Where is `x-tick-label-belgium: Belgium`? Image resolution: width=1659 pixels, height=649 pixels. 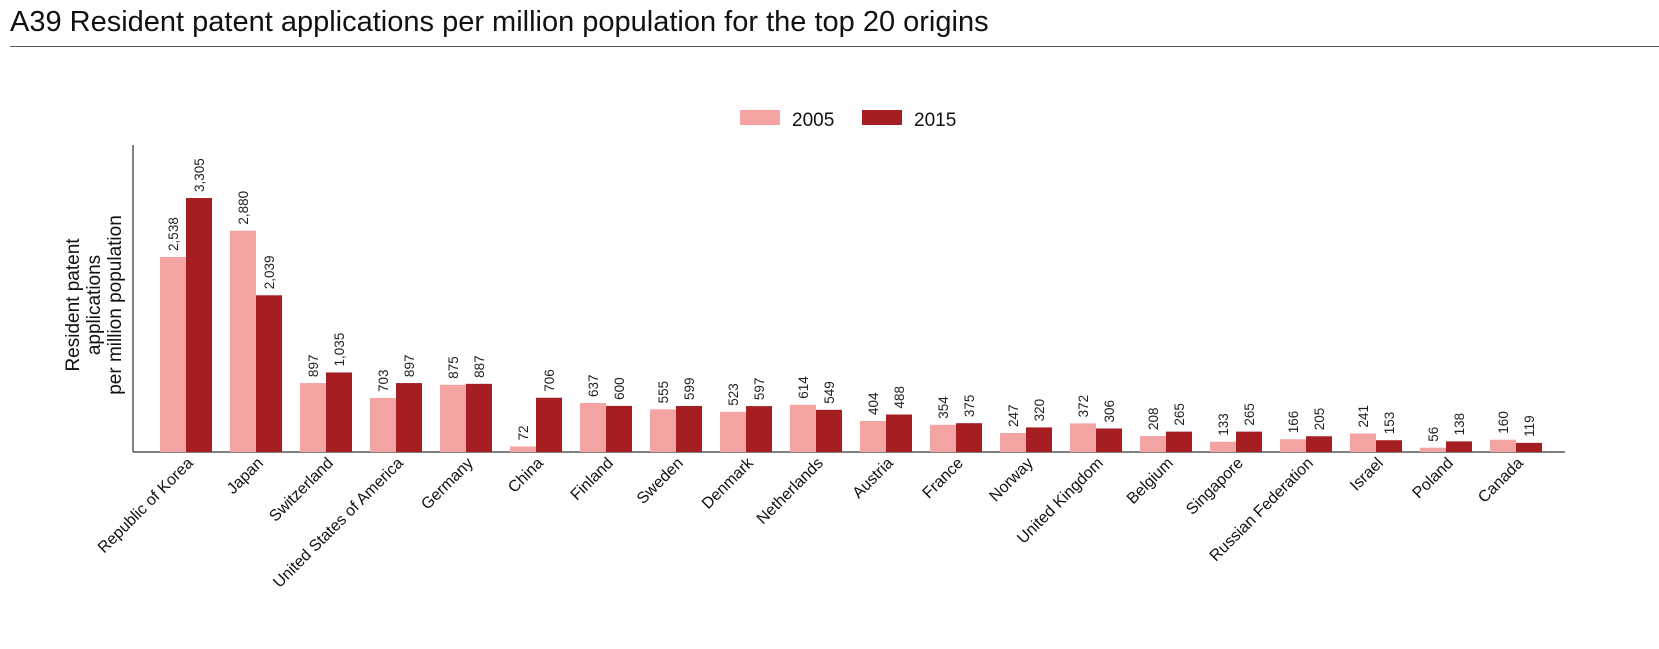 x-tick-label-belgium: Belgium is located at coordinates (1150, 481).